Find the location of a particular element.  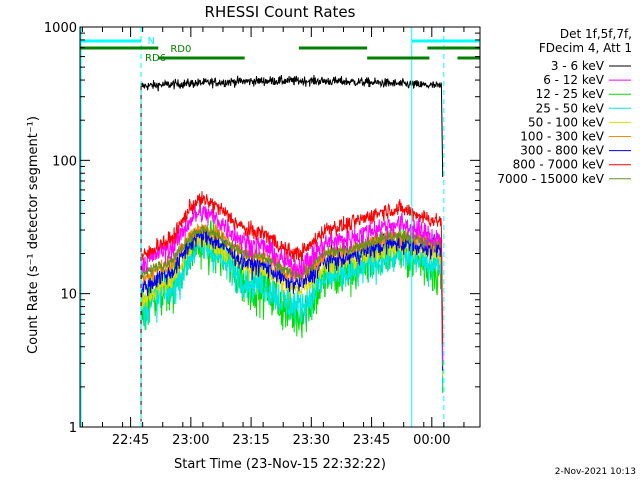

generated-timestamp: 2-Nov-2021 10:13 is located at coordinates (595, 472).